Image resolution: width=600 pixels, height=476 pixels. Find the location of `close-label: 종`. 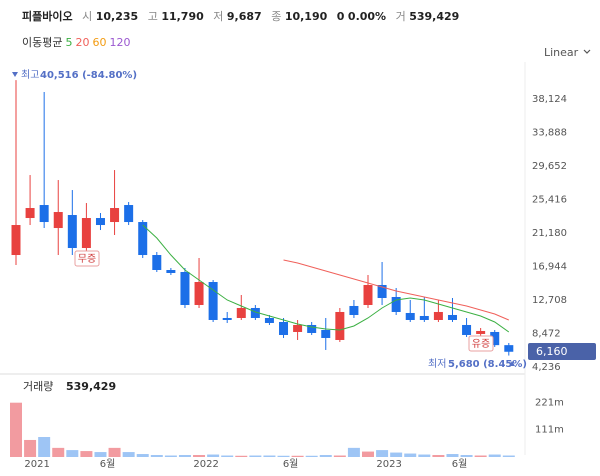

close-label: 종 is located at coordinates (276, 16).